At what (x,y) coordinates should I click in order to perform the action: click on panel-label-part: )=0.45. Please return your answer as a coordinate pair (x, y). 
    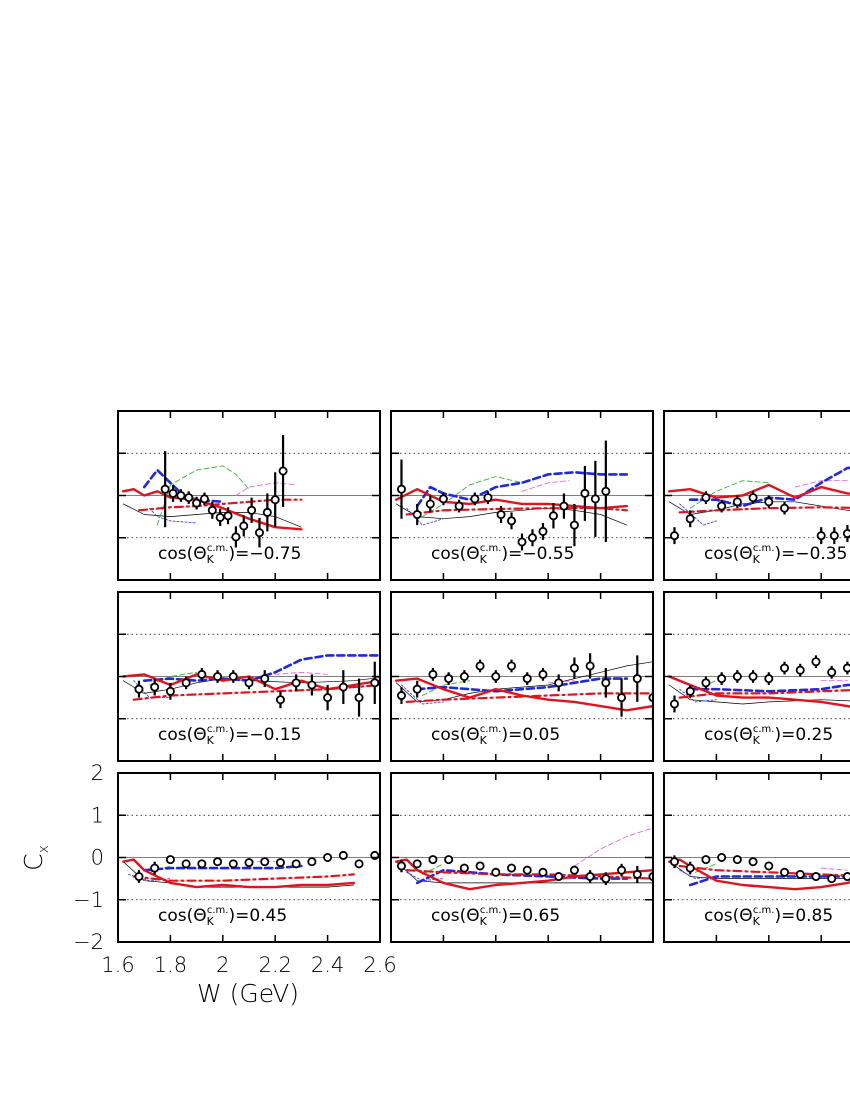
    Looking at the image, I should click on (257, 916).